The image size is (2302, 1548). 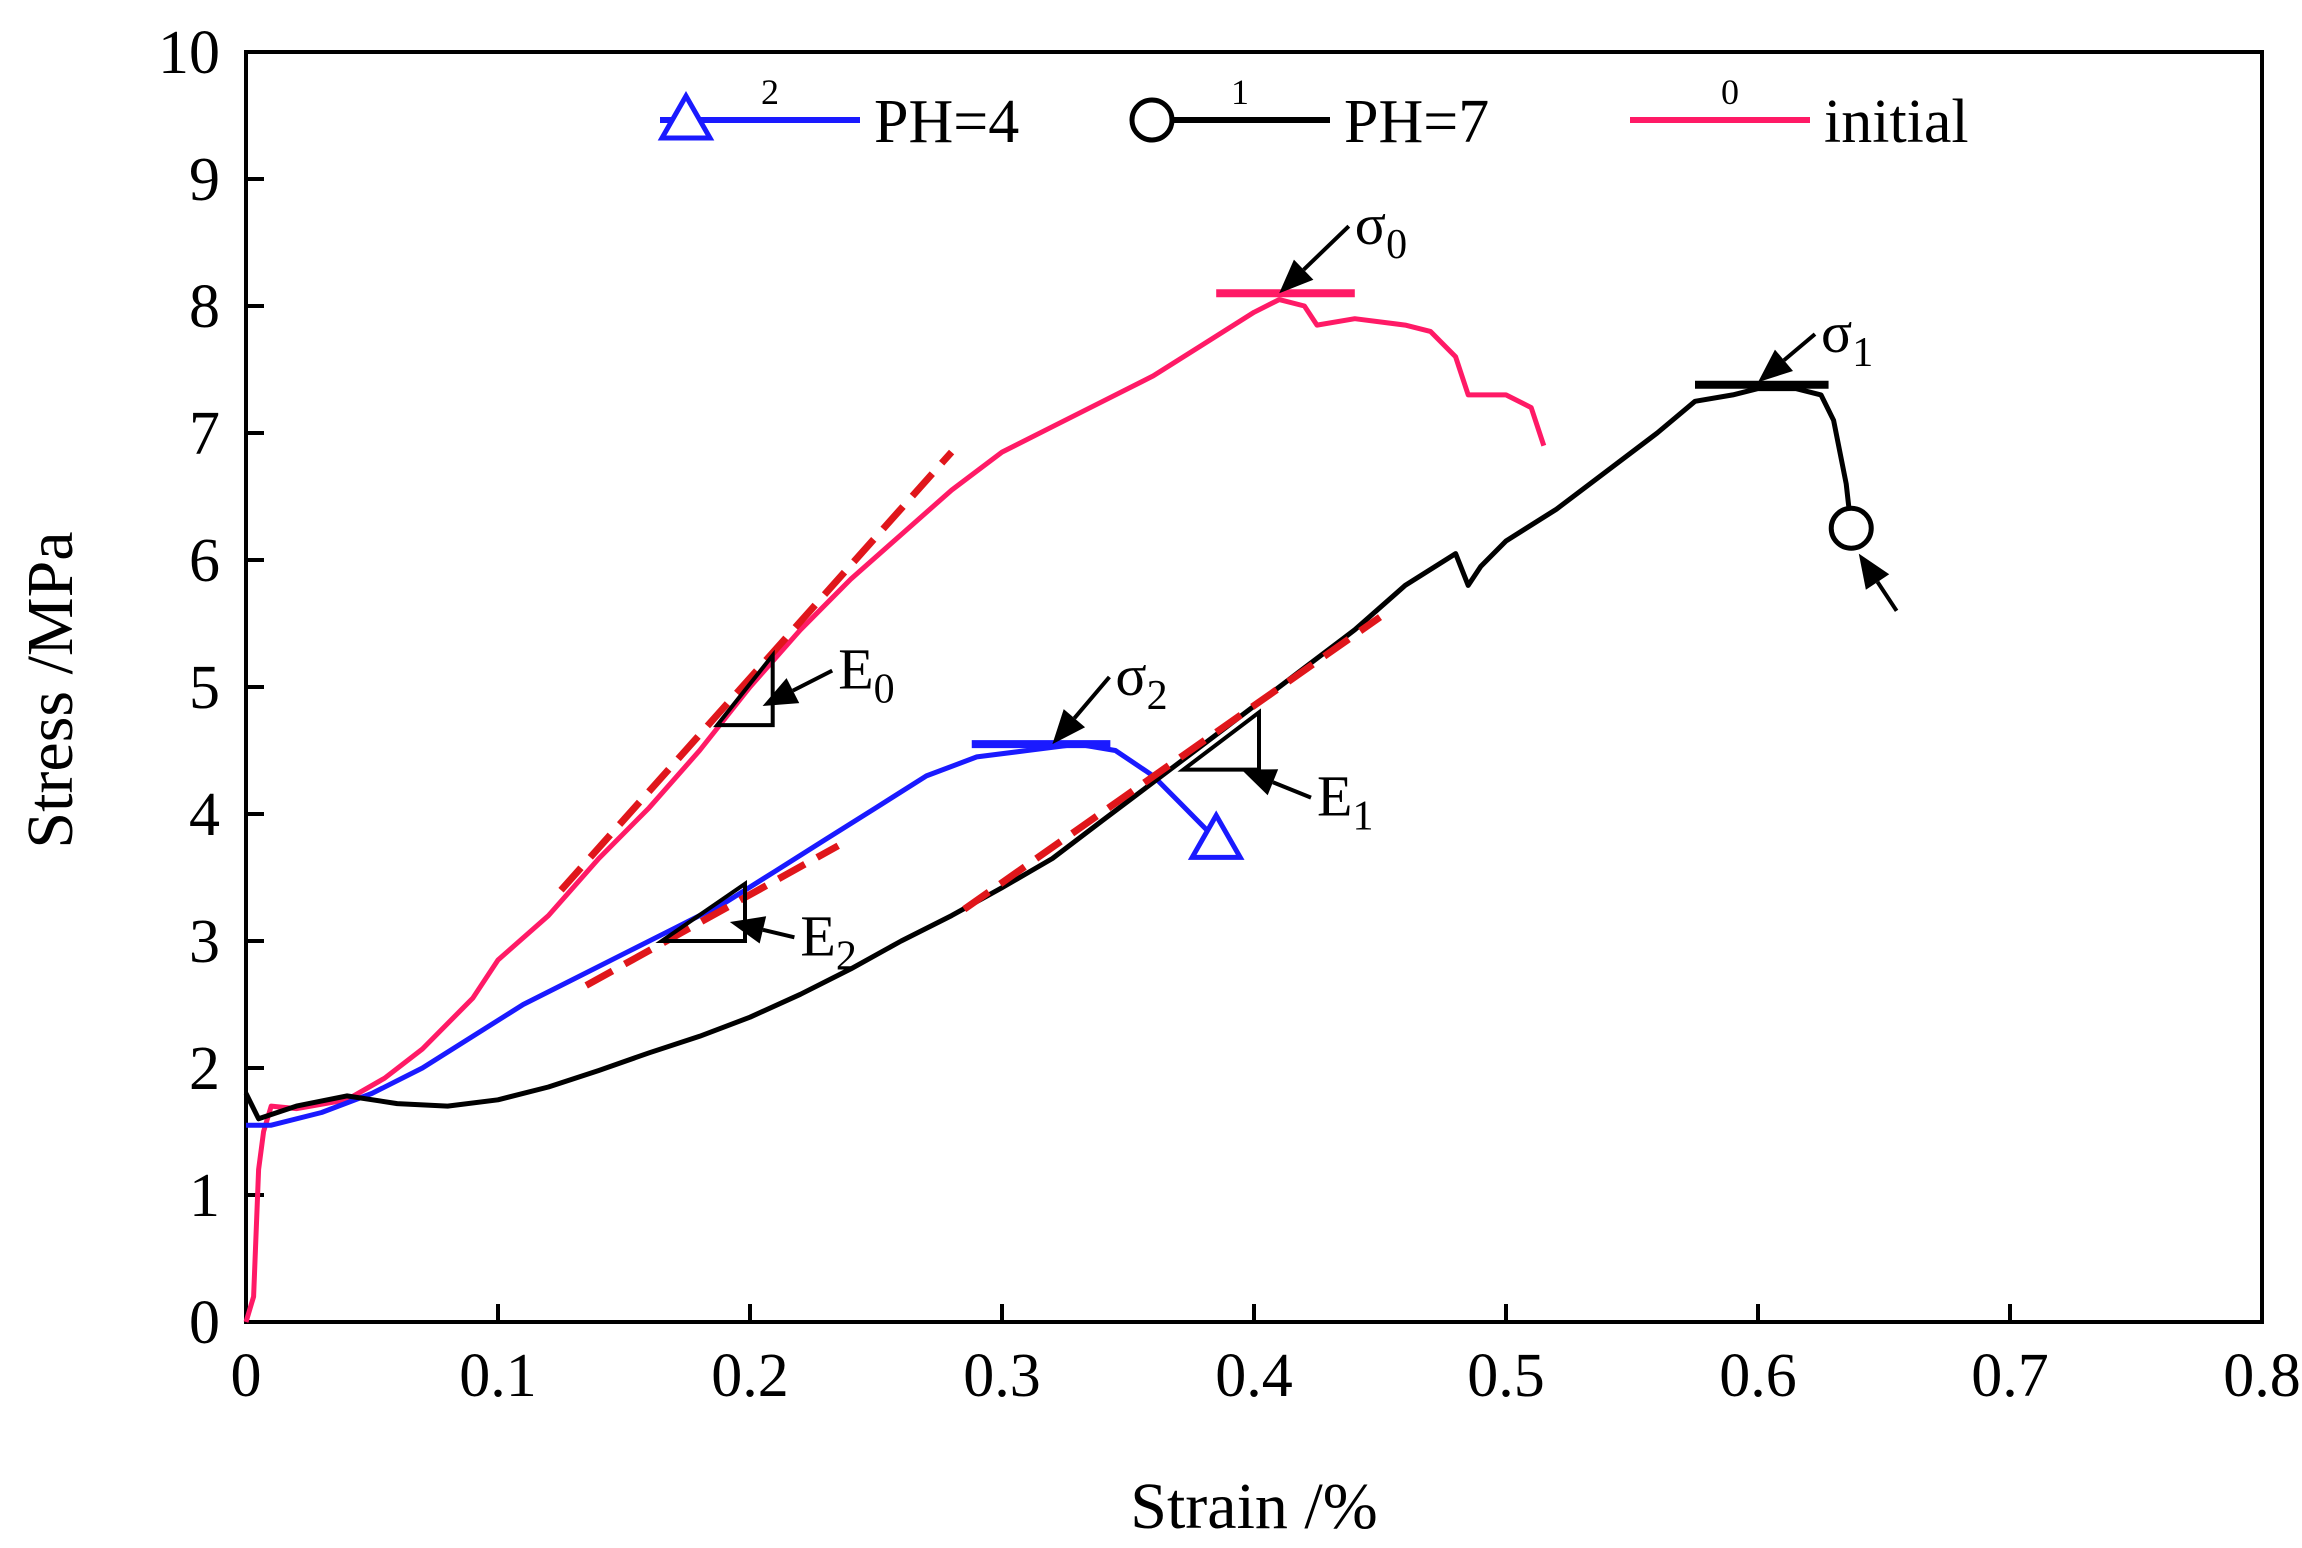 What do you see at coordinates (686, 115) in the screenshot?
I see `legend-triangle-marker` at bounding box center [686, 115].